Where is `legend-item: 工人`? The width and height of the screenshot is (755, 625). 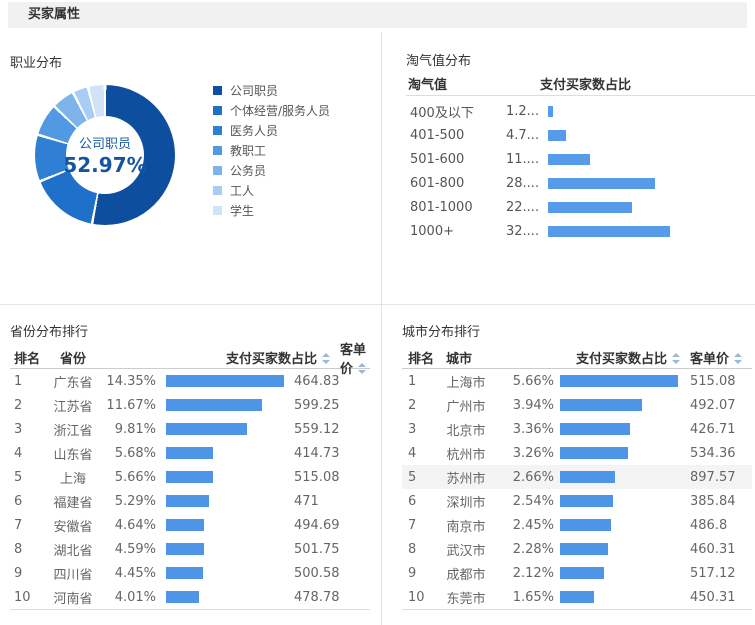 legend-item: 工人 is located at coordinates (271, 190).